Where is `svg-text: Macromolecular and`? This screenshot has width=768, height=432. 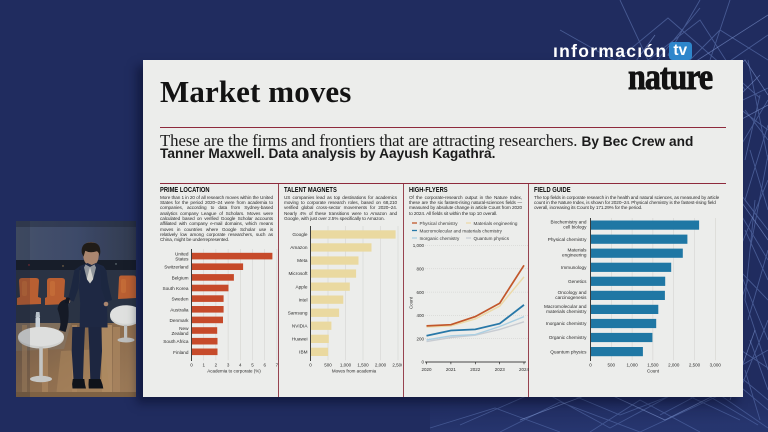 svg-text: Macromolecular and is located at coordinates (565, 306).